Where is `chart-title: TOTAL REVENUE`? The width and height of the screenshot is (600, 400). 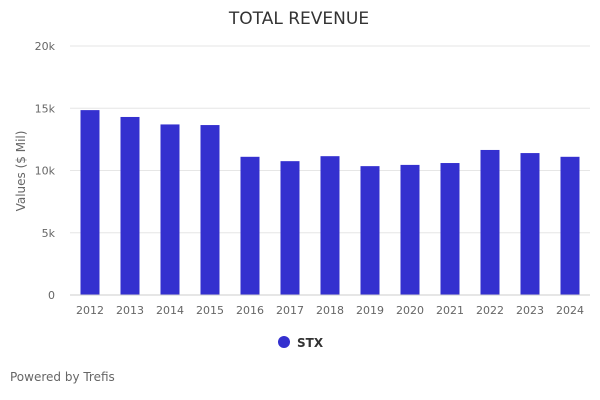
chart-title: TOTAL REVENUE is located at coordinates (298, 19).